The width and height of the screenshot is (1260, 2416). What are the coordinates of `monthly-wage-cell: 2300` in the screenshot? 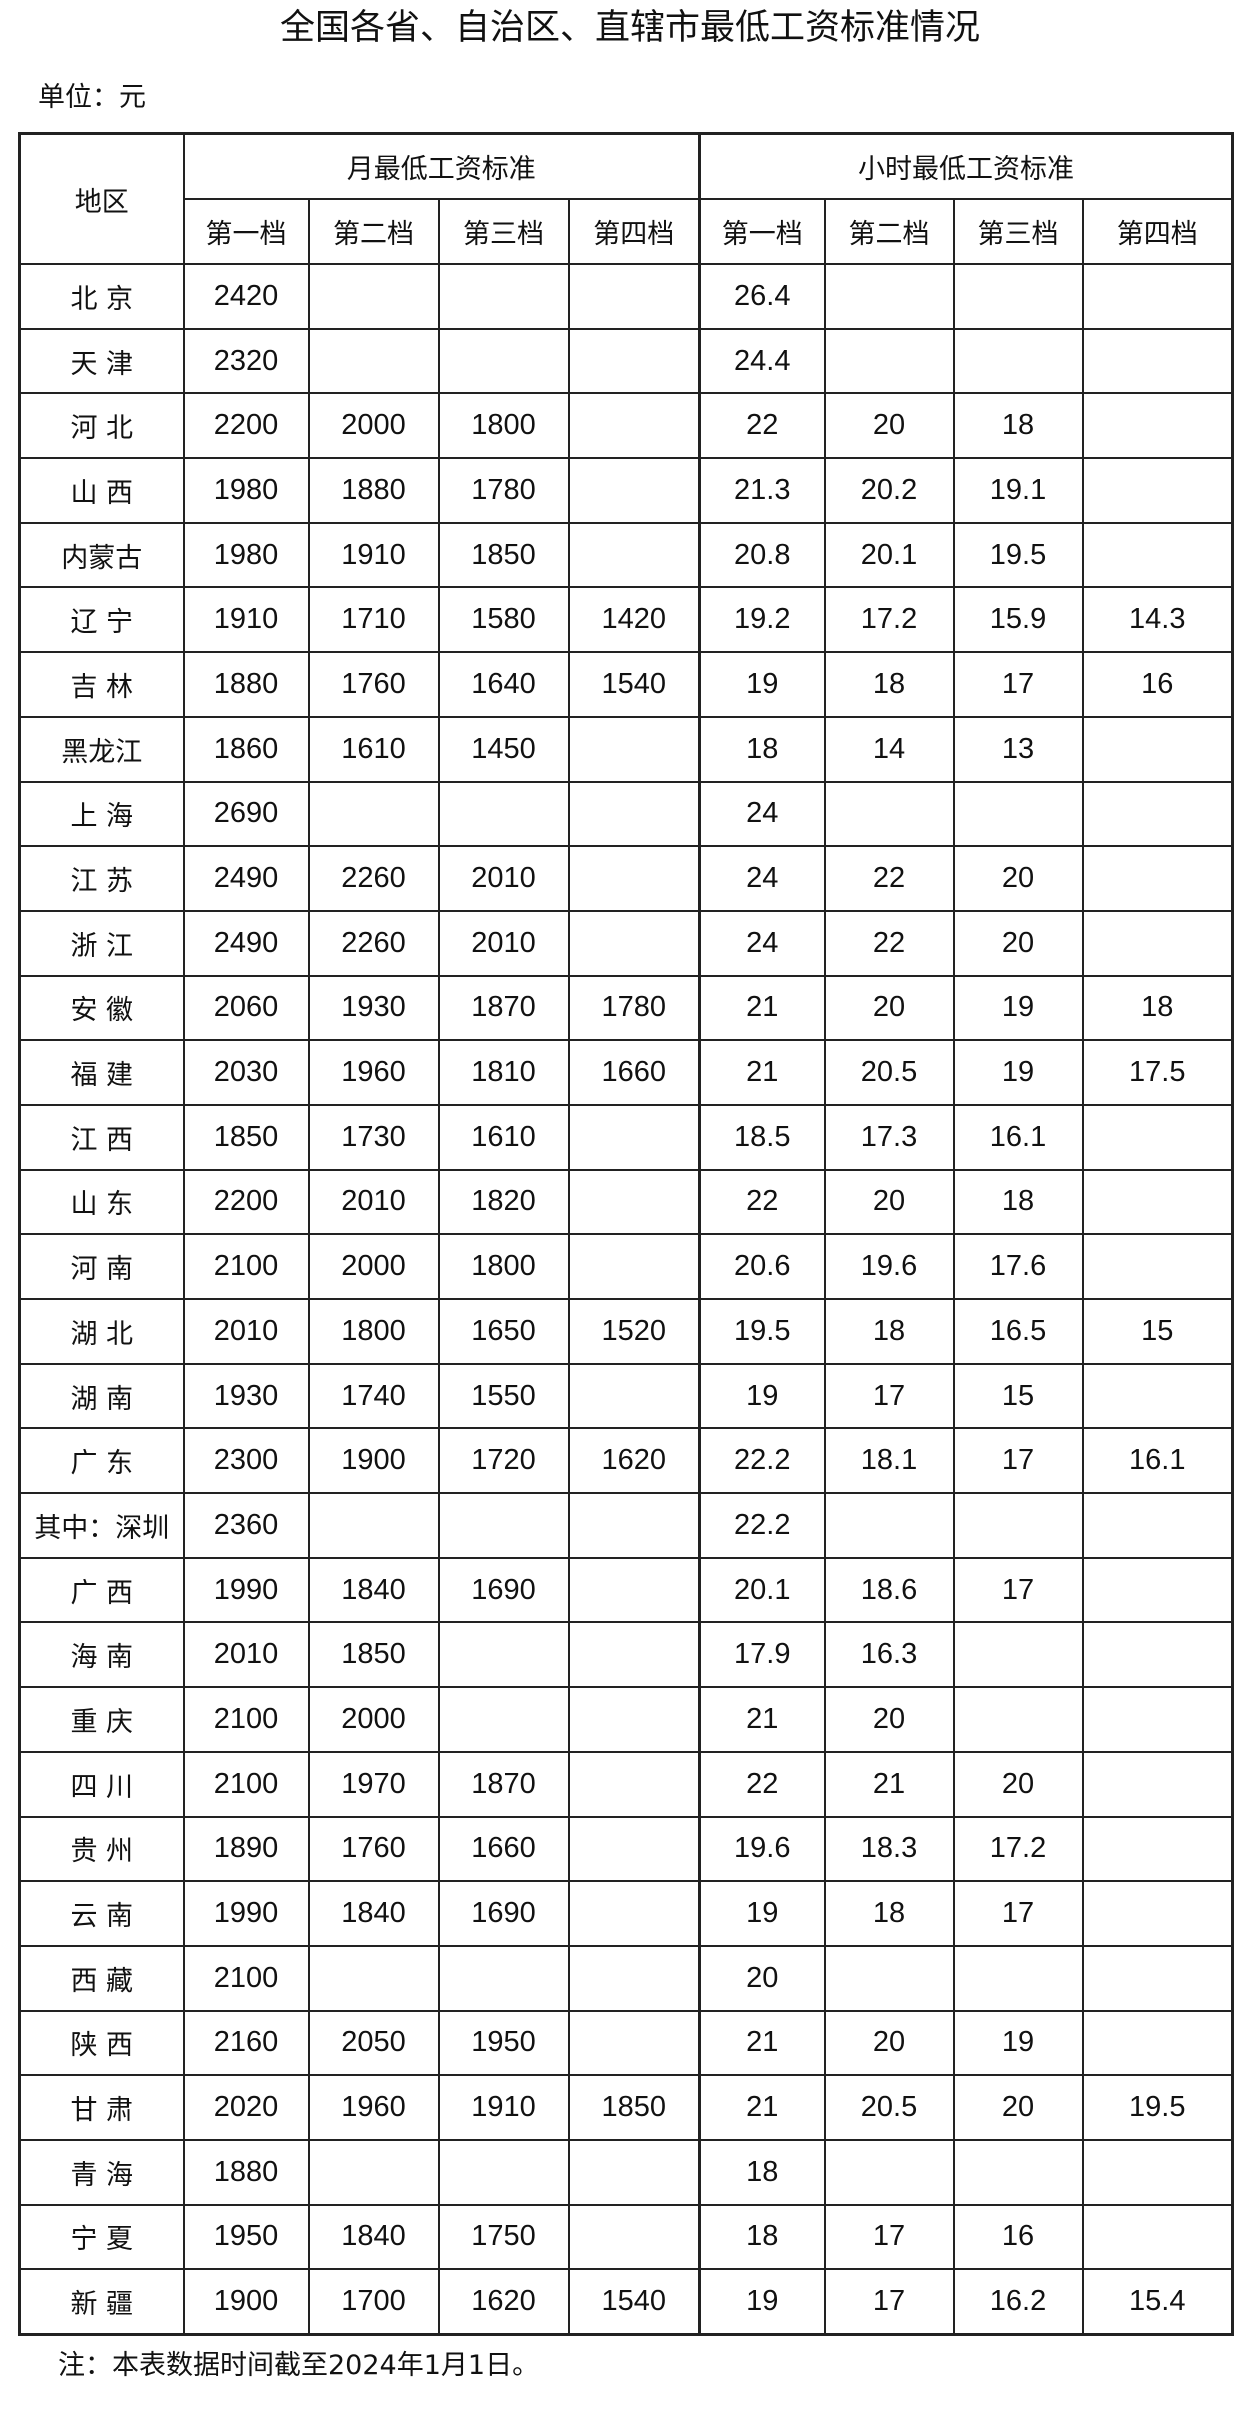 It's located at (246, 1461).